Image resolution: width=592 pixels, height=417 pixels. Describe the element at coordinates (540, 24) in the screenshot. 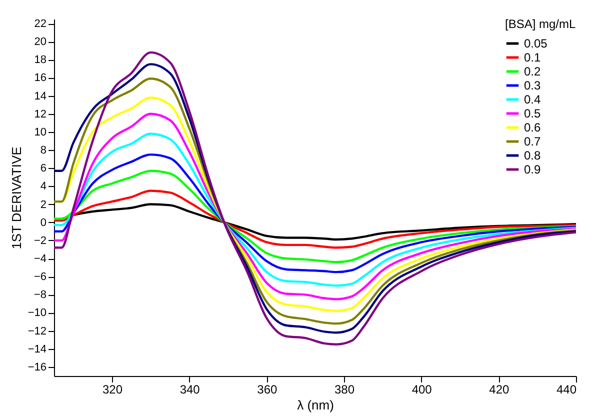

I see `legend-title: [BSA] mg/mL` at that location.